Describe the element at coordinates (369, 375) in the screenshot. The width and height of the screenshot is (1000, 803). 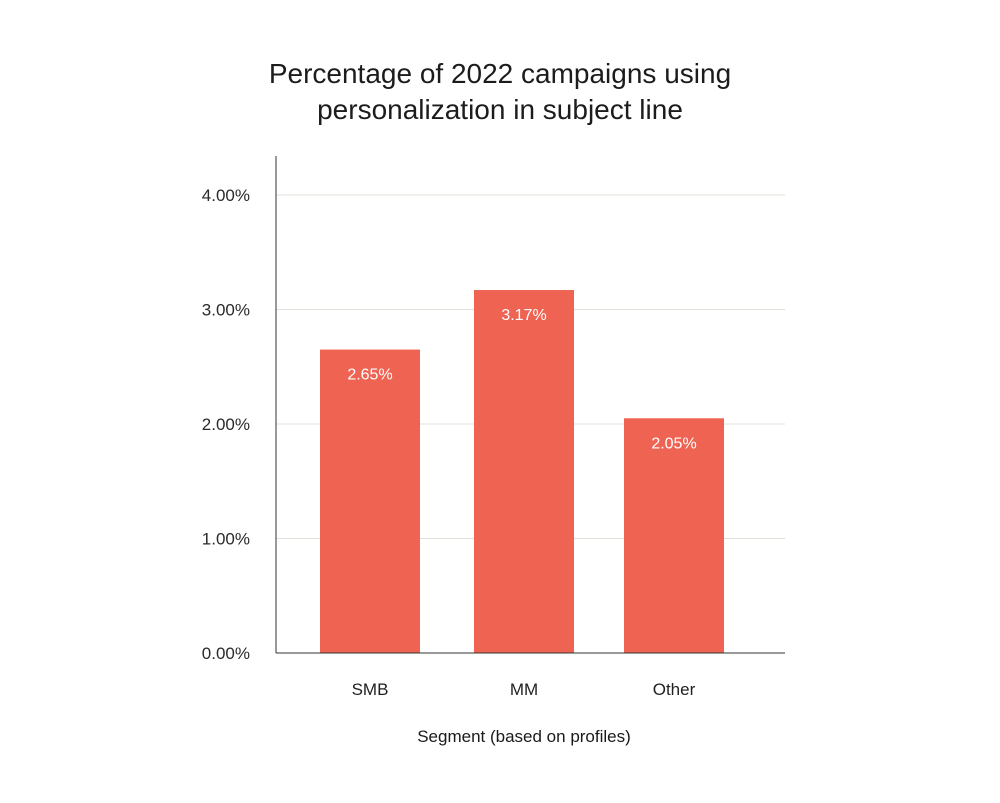
I see `bar-value-label-smb: 2.65%` at that location.